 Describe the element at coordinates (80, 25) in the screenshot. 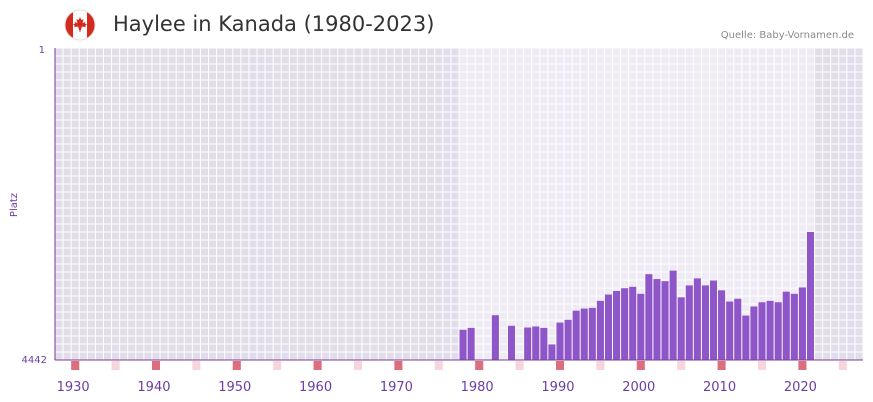

I see `canada-flag-icon` at that location.